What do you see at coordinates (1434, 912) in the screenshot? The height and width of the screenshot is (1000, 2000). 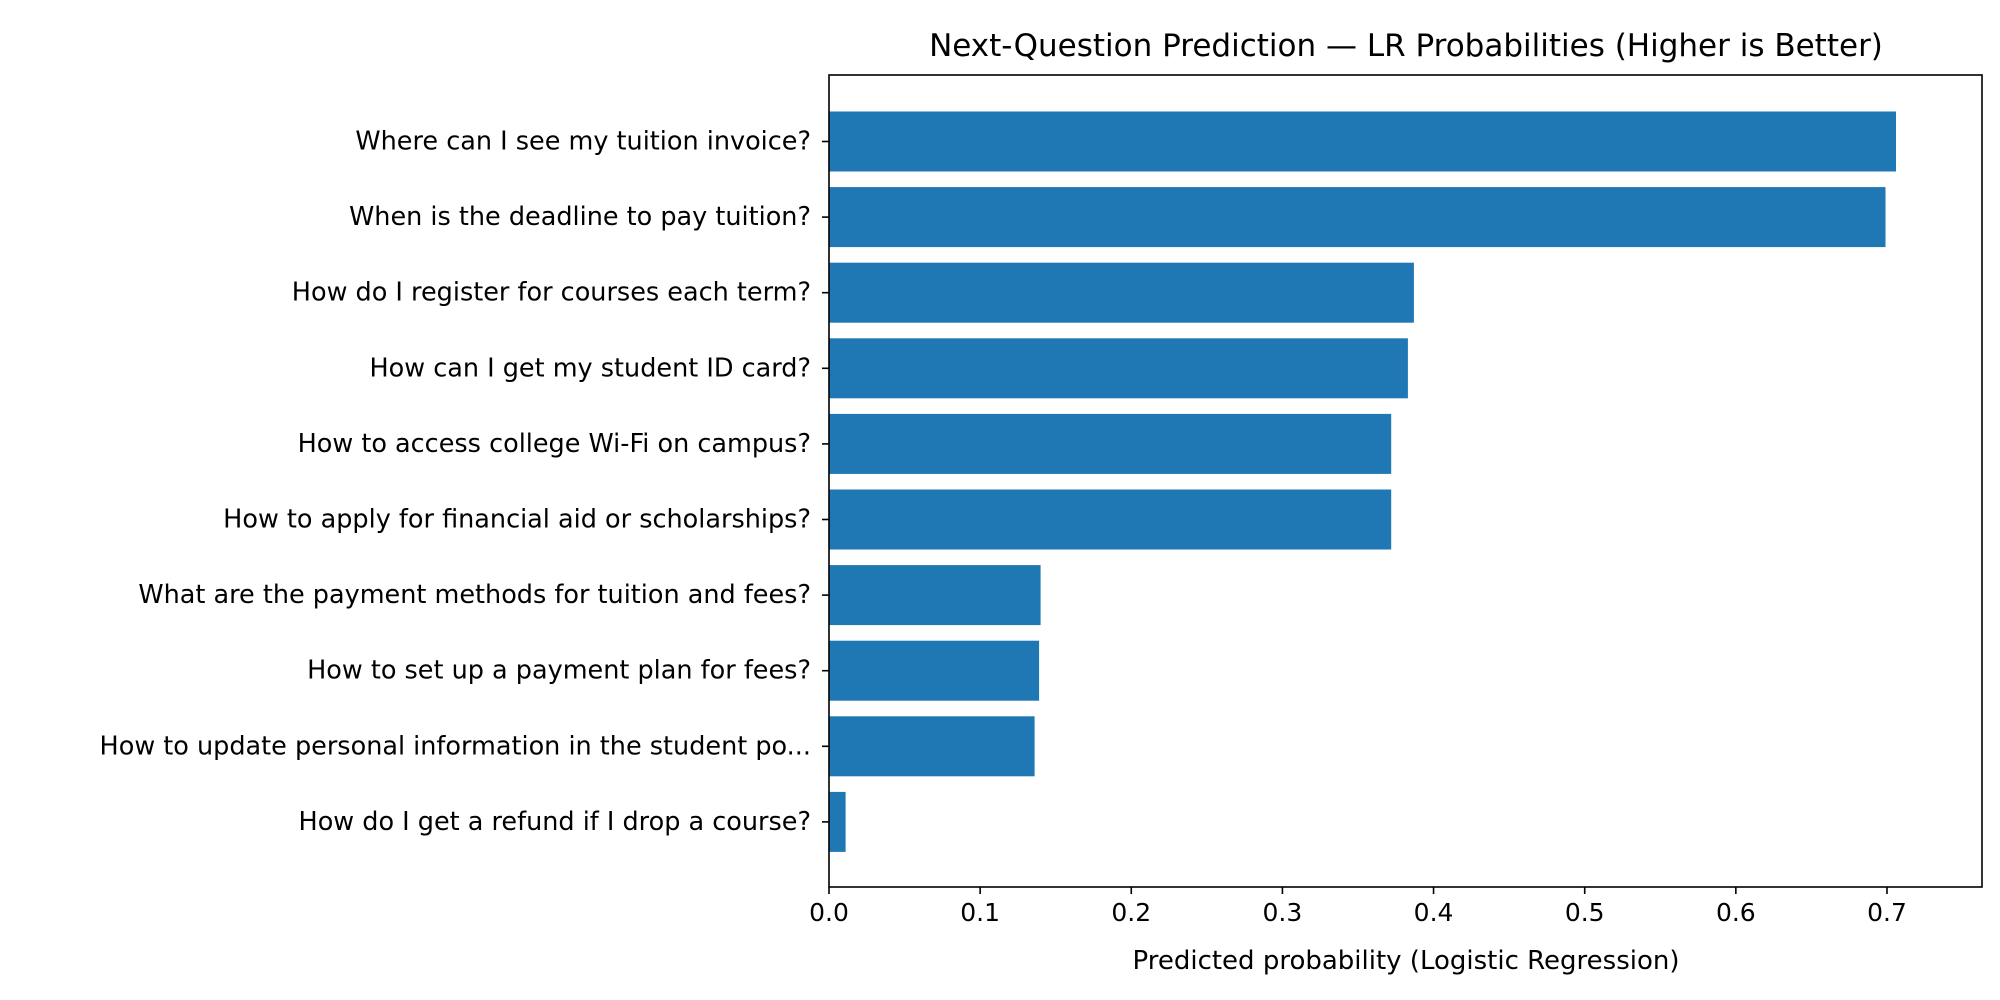 I see `x-tick-label: 0.4` at bounding box center [1434, 912].